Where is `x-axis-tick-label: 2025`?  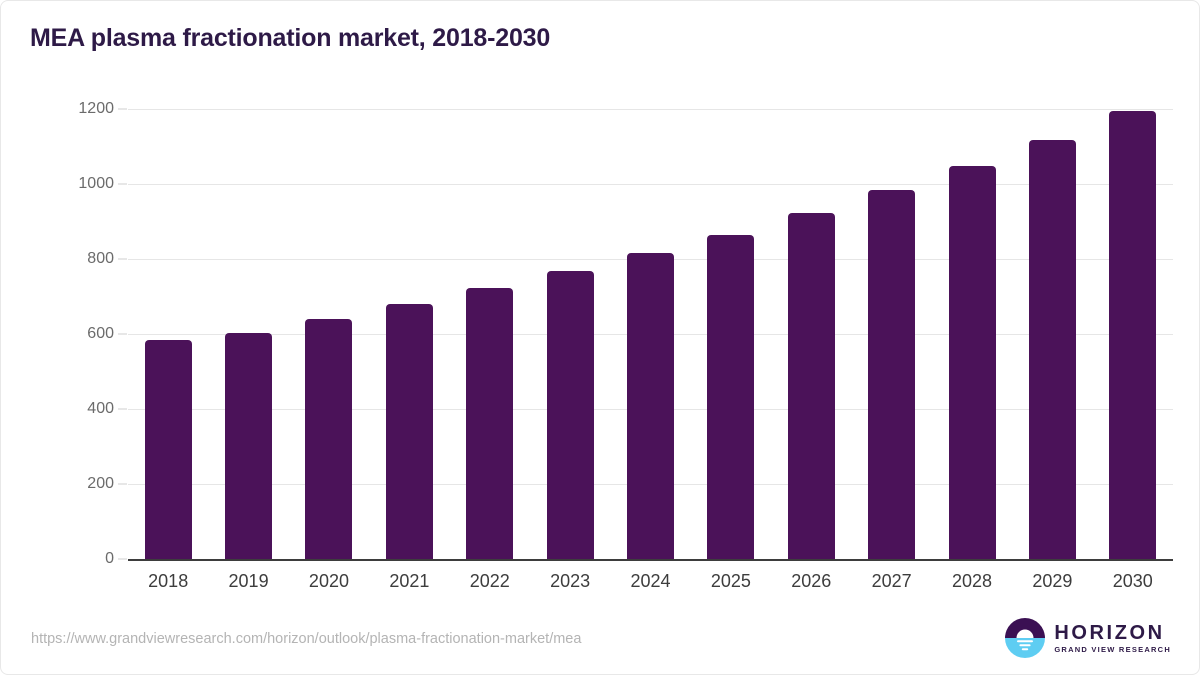 x-axis-tick-label: 2025 is located at coordinates (730, 581).